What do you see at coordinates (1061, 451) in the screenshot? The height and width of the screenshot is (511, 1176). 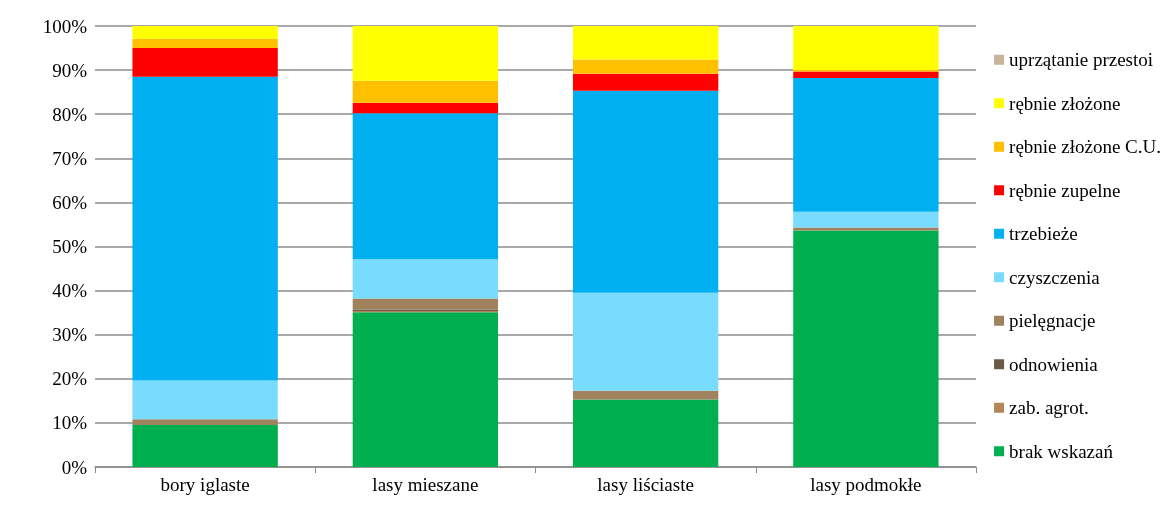 I see `legend-label: brak wskazań` at bounding box center [1061, 451].